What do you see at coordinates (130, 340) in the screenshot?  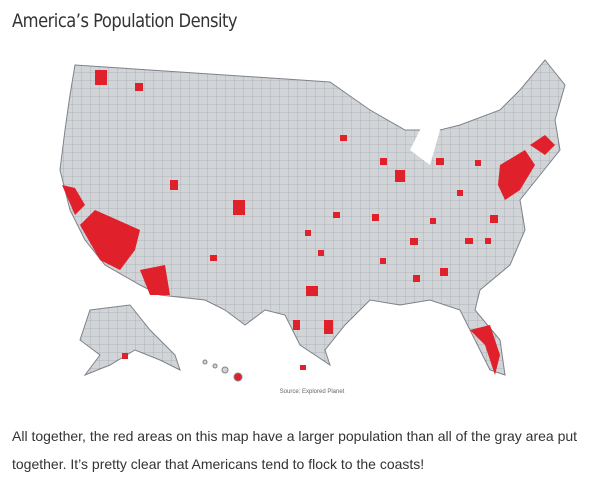 I see `alaska` at bounding box center [130, 340].